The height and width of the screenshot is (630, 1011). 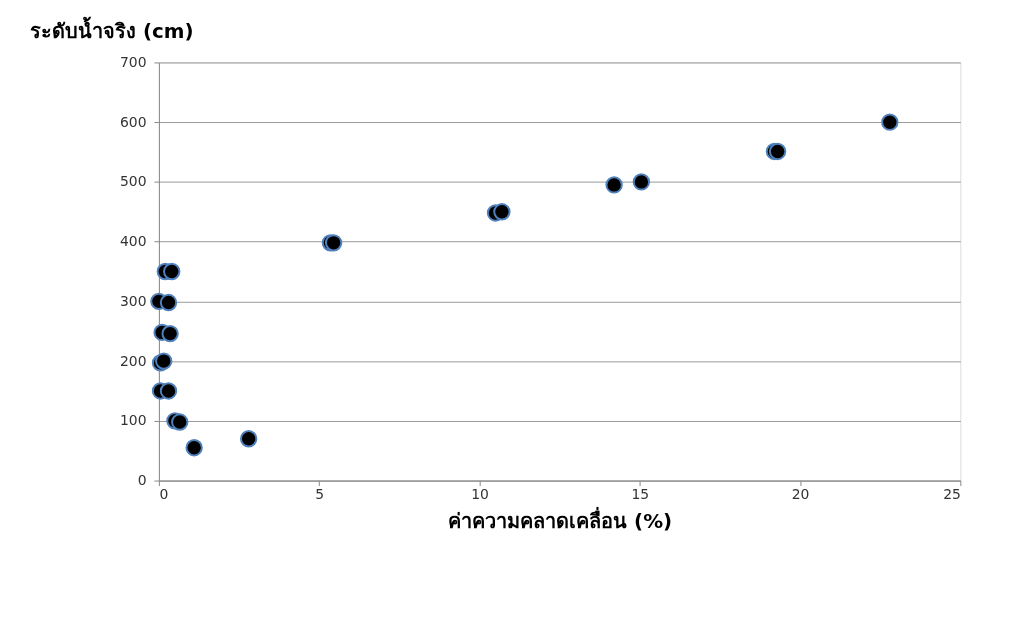 I want to click on x-axis-title: ค่าความคลาดเคลื่อน (%), so click(x=560, y=519).